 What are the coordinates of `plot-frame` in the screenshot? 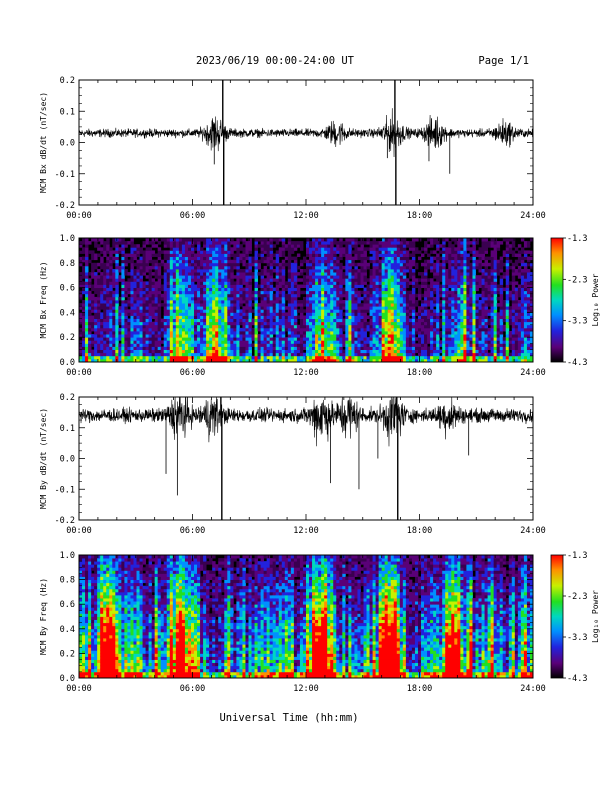 It's located at (306, 142).